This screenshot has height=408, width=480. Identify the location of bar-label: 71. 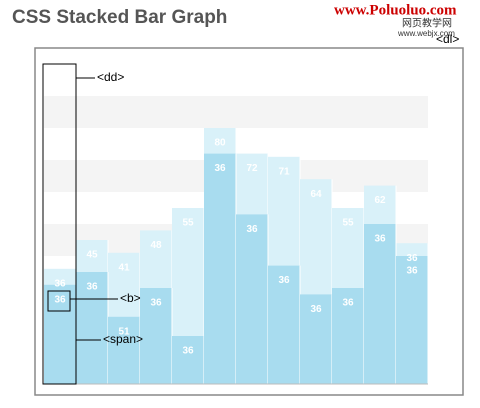
(284, 171).